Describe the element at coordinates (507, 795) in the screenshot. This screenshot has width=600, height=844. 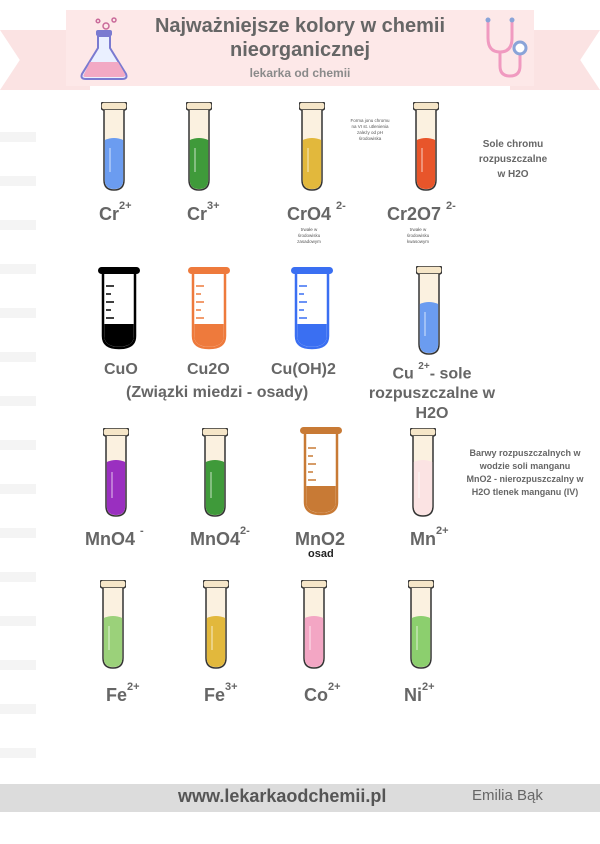
I see `footer-author: Emilia Bąk` at that location.